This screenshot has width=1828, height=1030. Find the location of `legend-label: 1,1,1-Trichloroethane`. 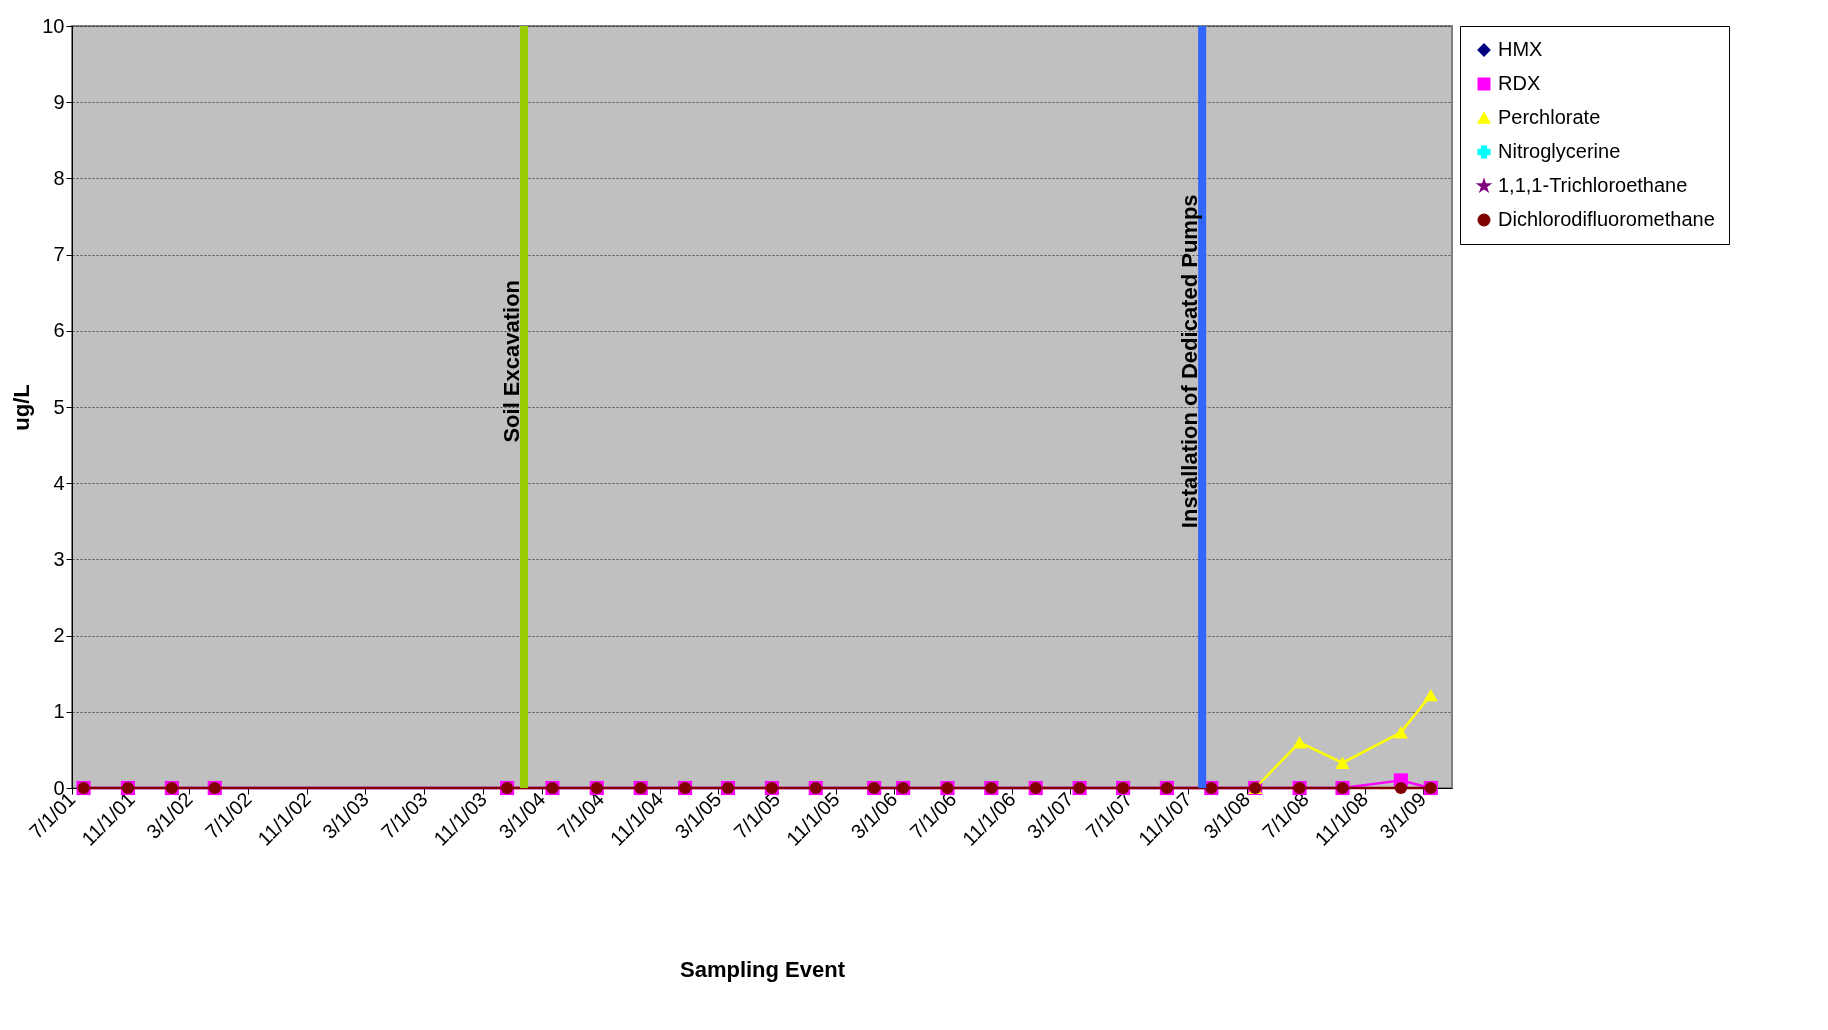

legend-label: 1,1,1-Trichloroethane is located at coordinates (1593, 185).